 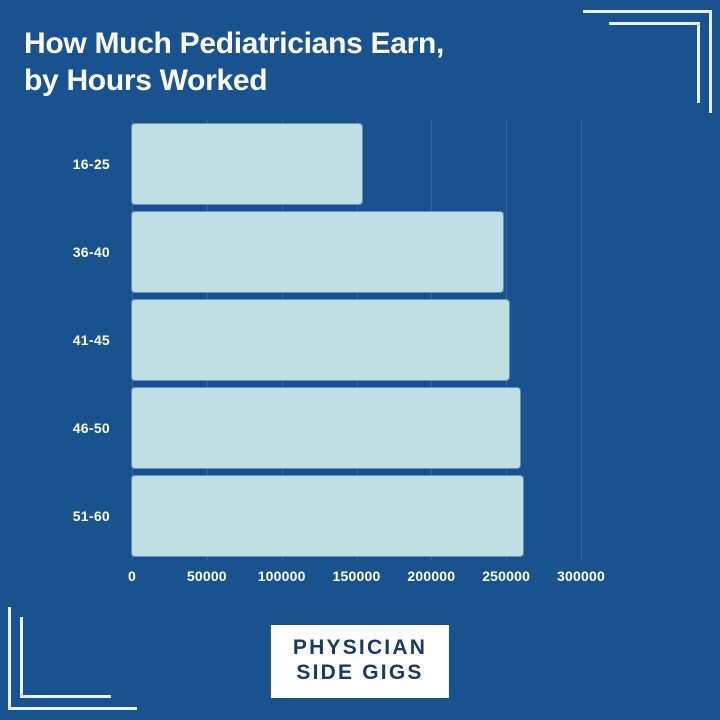 What do you see at coordinates (91, 428) in the screenshot?
I see `category-label-46-50: 46-50` at bounding box center [91, 428].